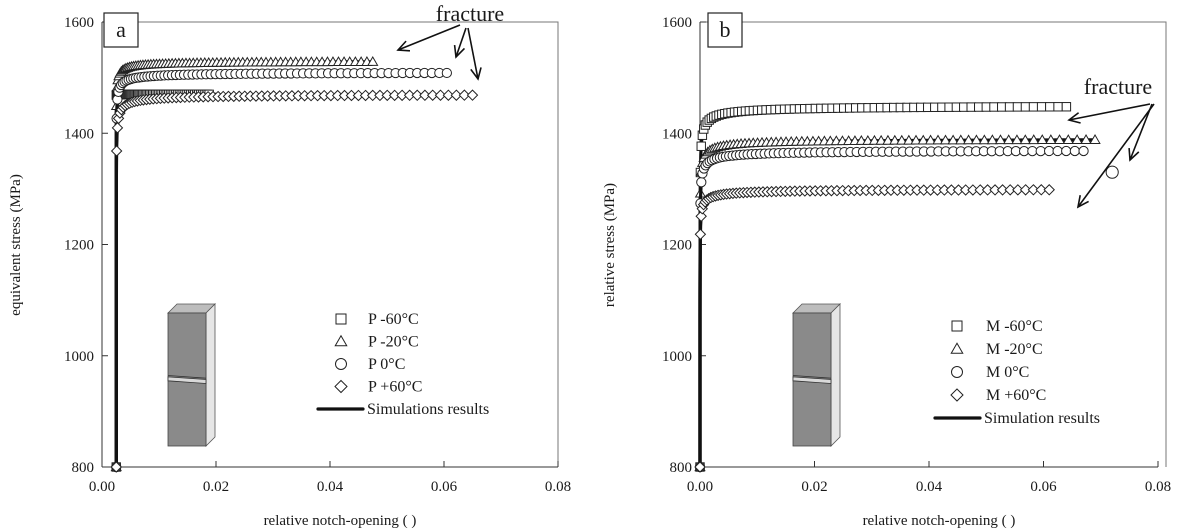 The height and width of the screenshot is (530, 1200). What do you see at coordinates (1112, 172) in the screenshot?
I see `fracture-data-point` at bounding box center [1112, 172].